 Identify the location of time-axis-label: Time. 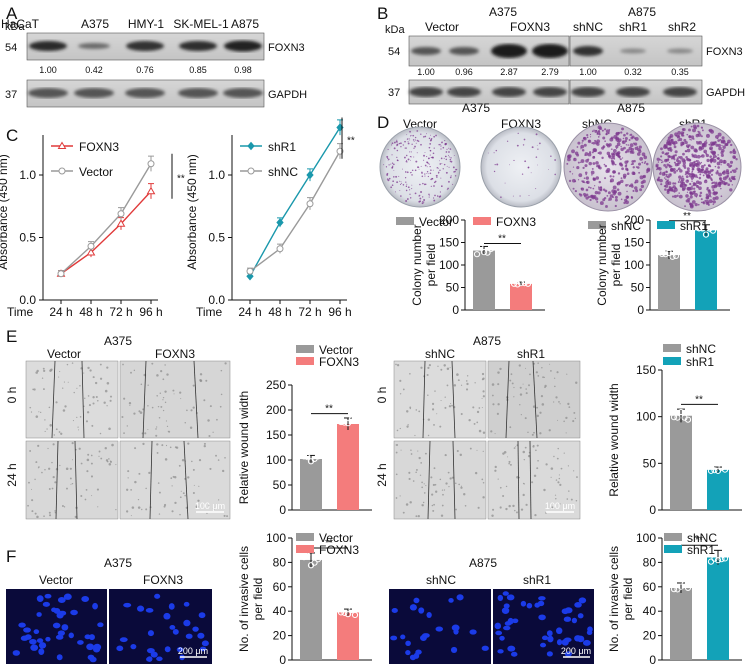
(20, 312).